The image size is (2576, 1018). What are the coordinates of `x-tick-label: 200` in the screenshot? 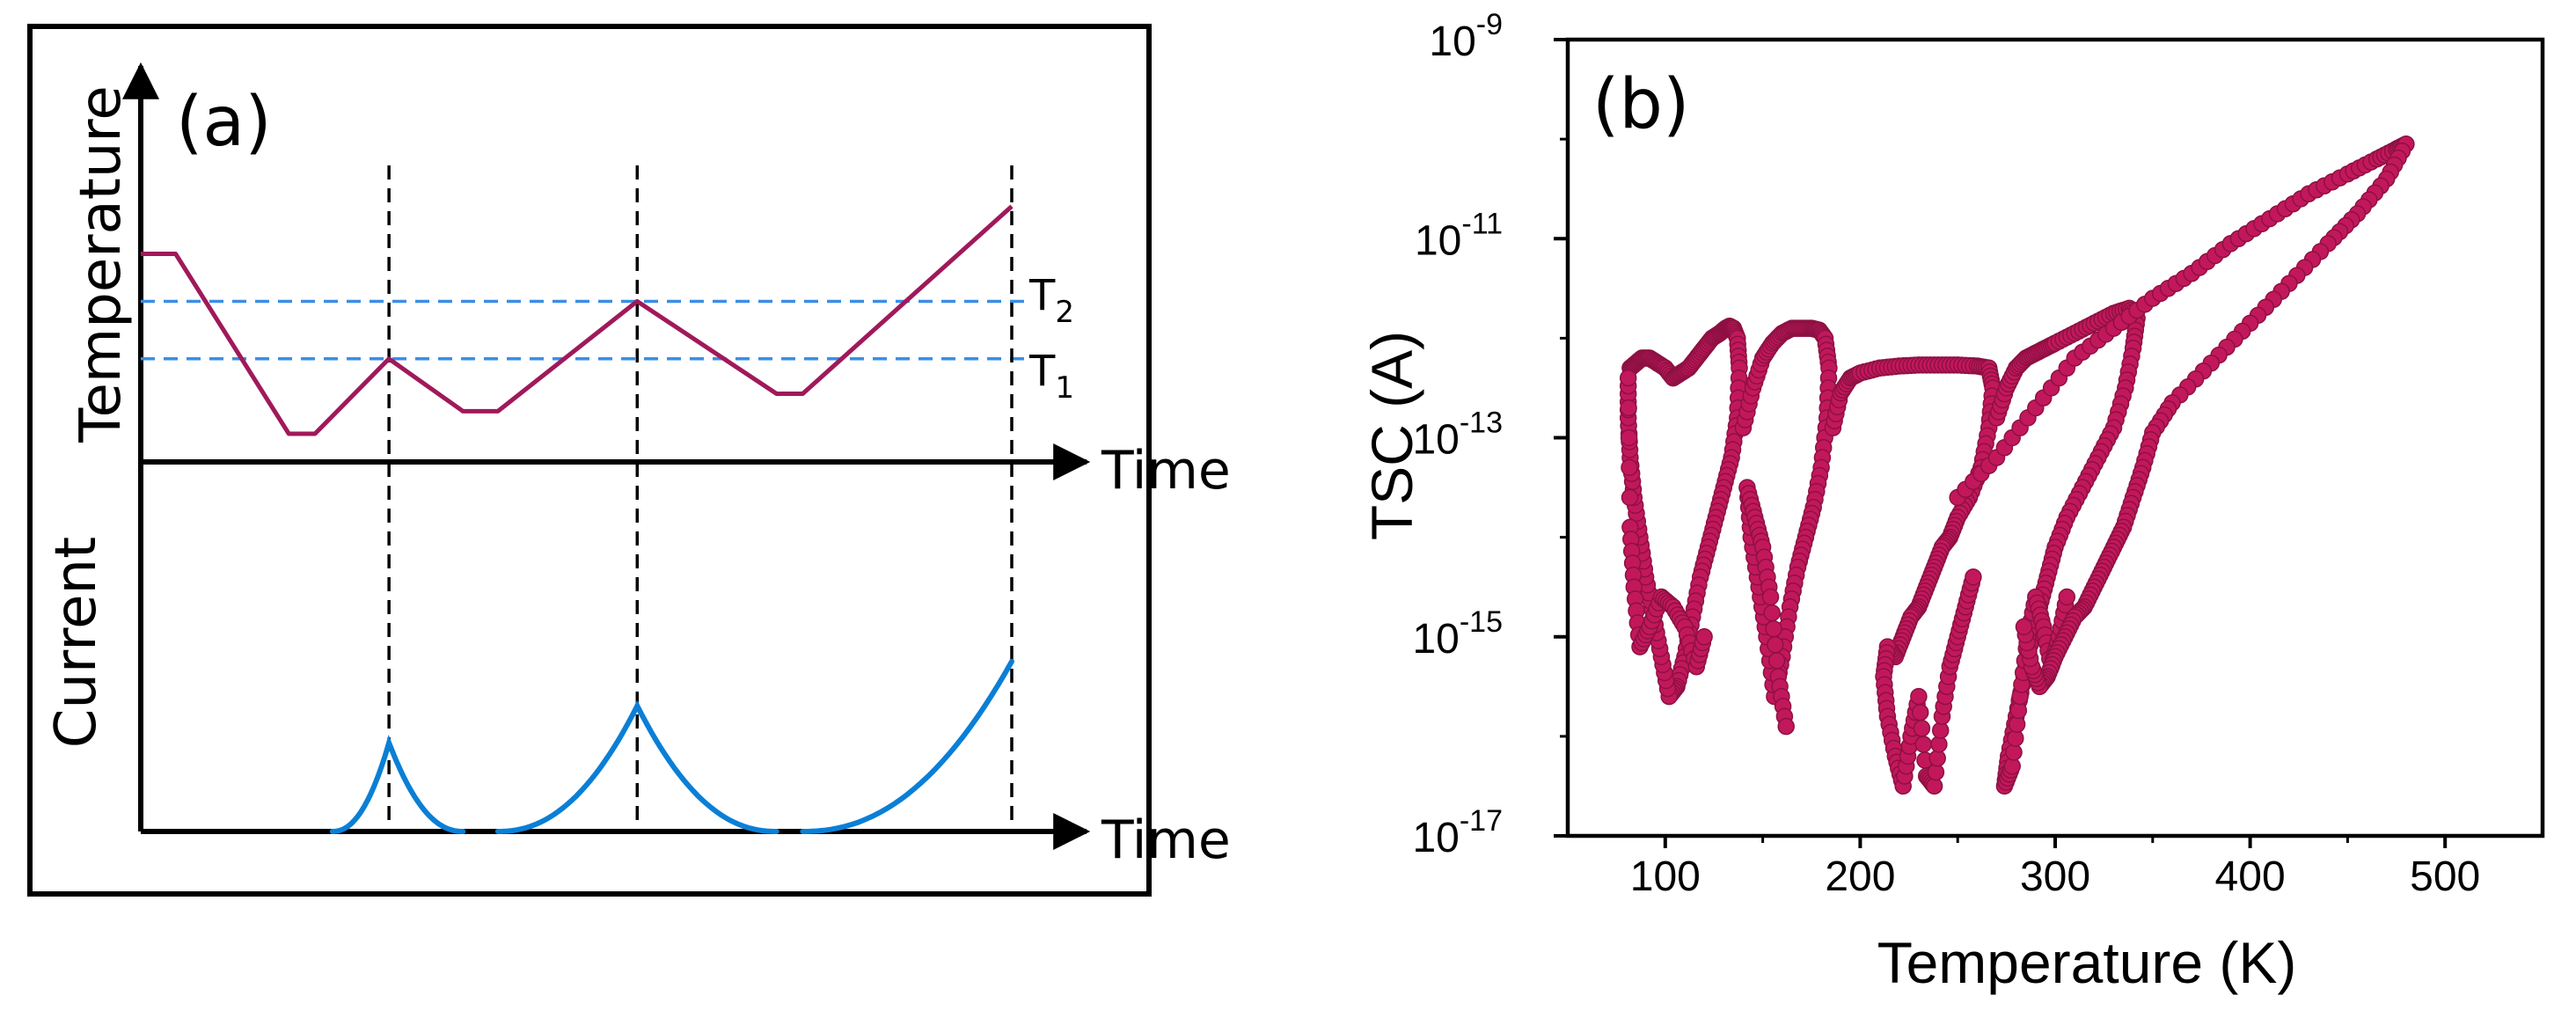 It's located at (1860, 876).